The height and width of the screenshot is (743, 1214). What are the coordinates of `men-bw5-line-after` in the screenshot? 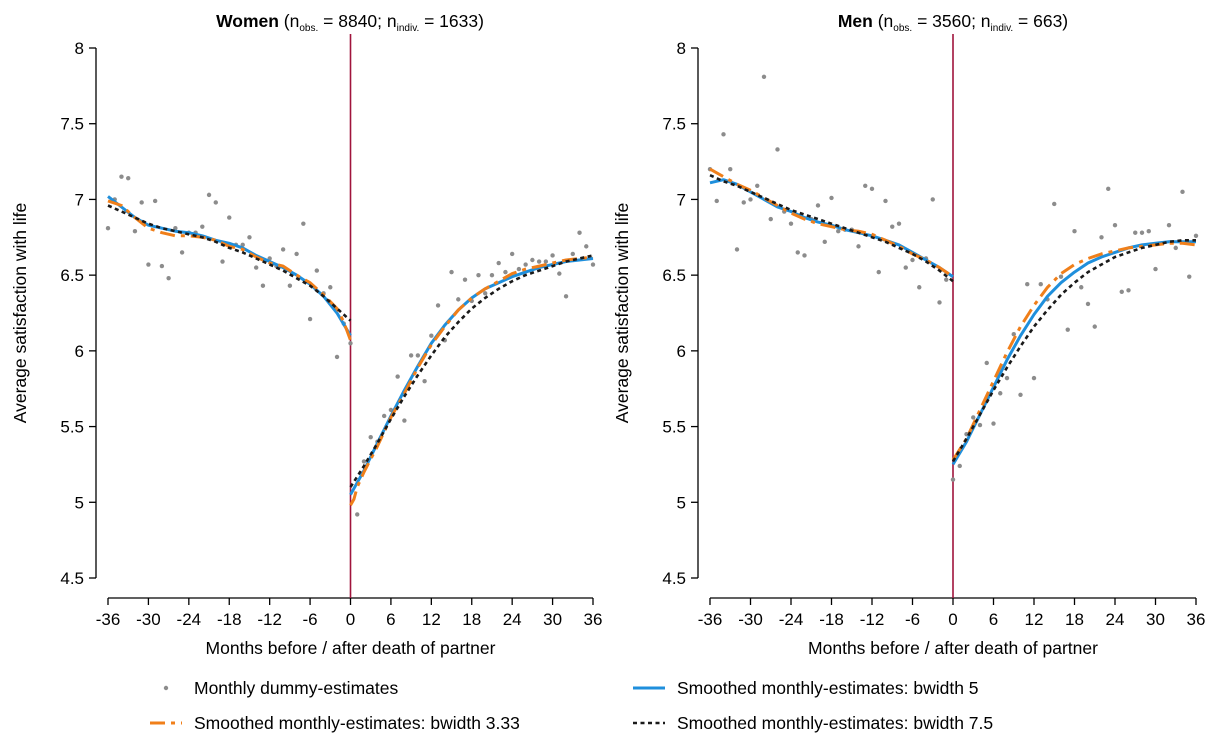 It's located at (1073, 353).